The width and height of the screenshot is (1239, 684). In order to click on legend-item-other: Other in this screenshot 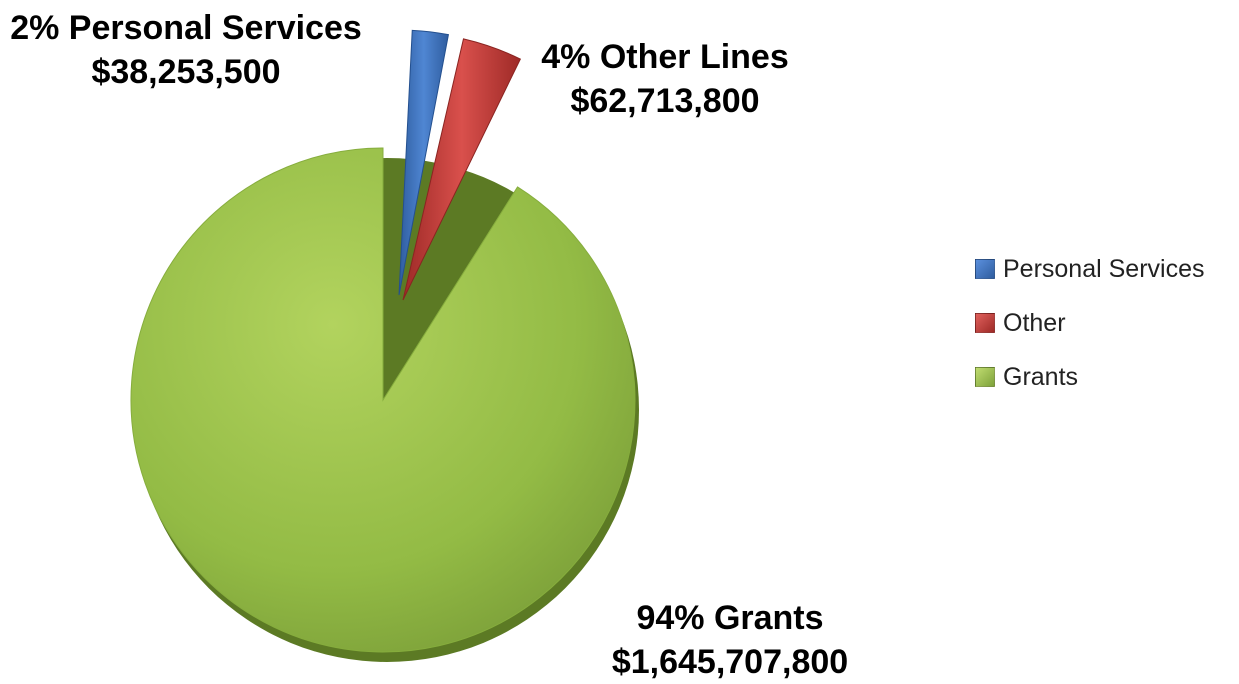, I will do `click(1089, 323)`.